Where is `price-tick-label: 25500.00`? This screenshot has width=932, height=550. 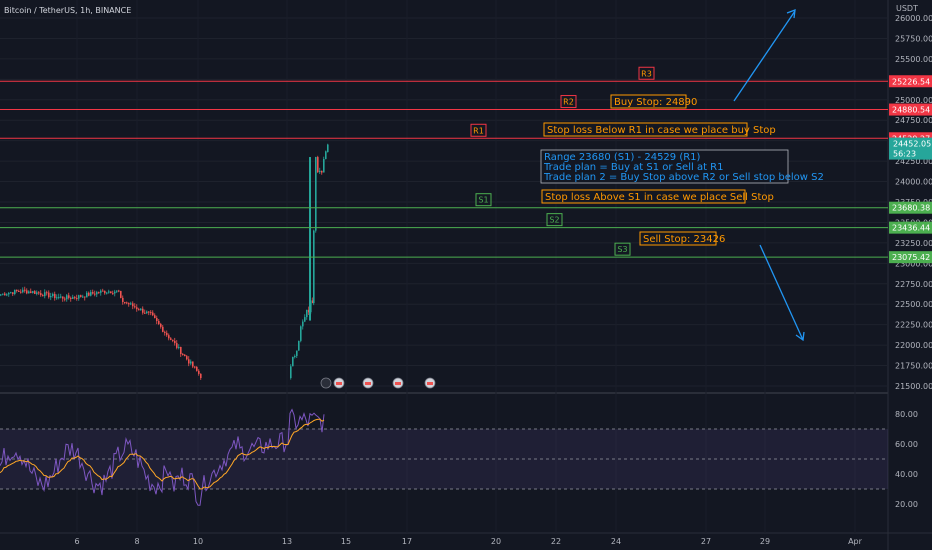 price-tick-label: 25500.00 is located at coordinates (913, 59).